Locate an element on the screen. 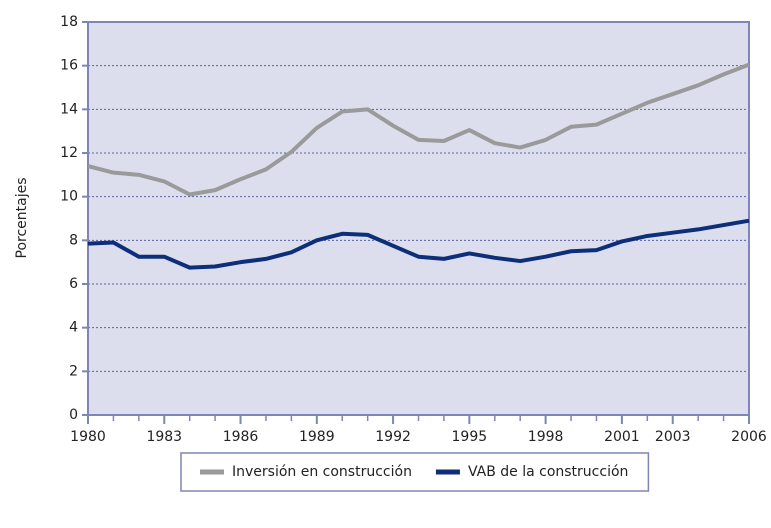 Image resolution: width=771 pixels, height=528 pixels. y-tick-label: 8 is located at coordinates (73, 240).